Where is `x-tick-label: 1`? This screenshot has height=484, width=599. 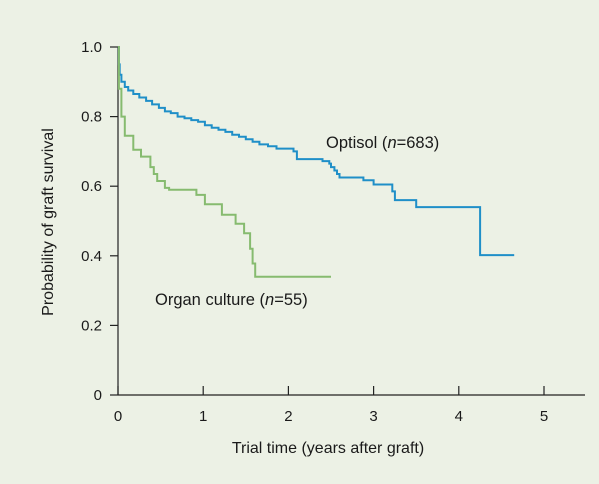 x-tick-label: 1 is located at coordinates (203, 416).